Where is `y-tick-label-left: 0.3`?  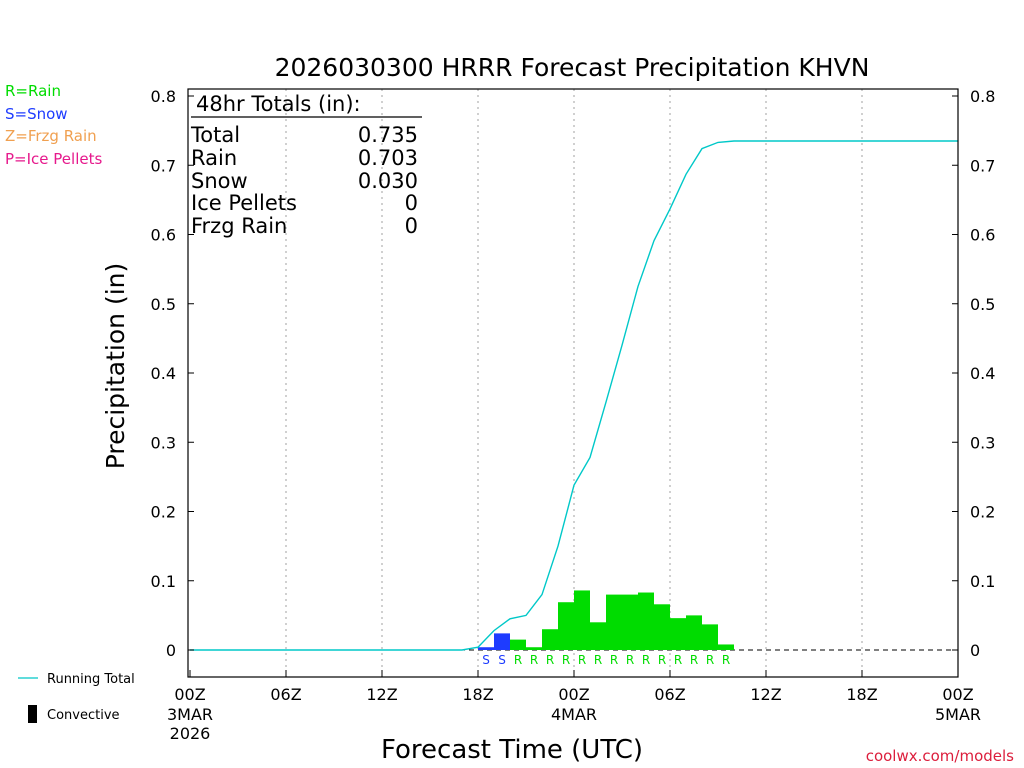
y-tick-label-left: 0.3 is located at coordinates (163, 442).